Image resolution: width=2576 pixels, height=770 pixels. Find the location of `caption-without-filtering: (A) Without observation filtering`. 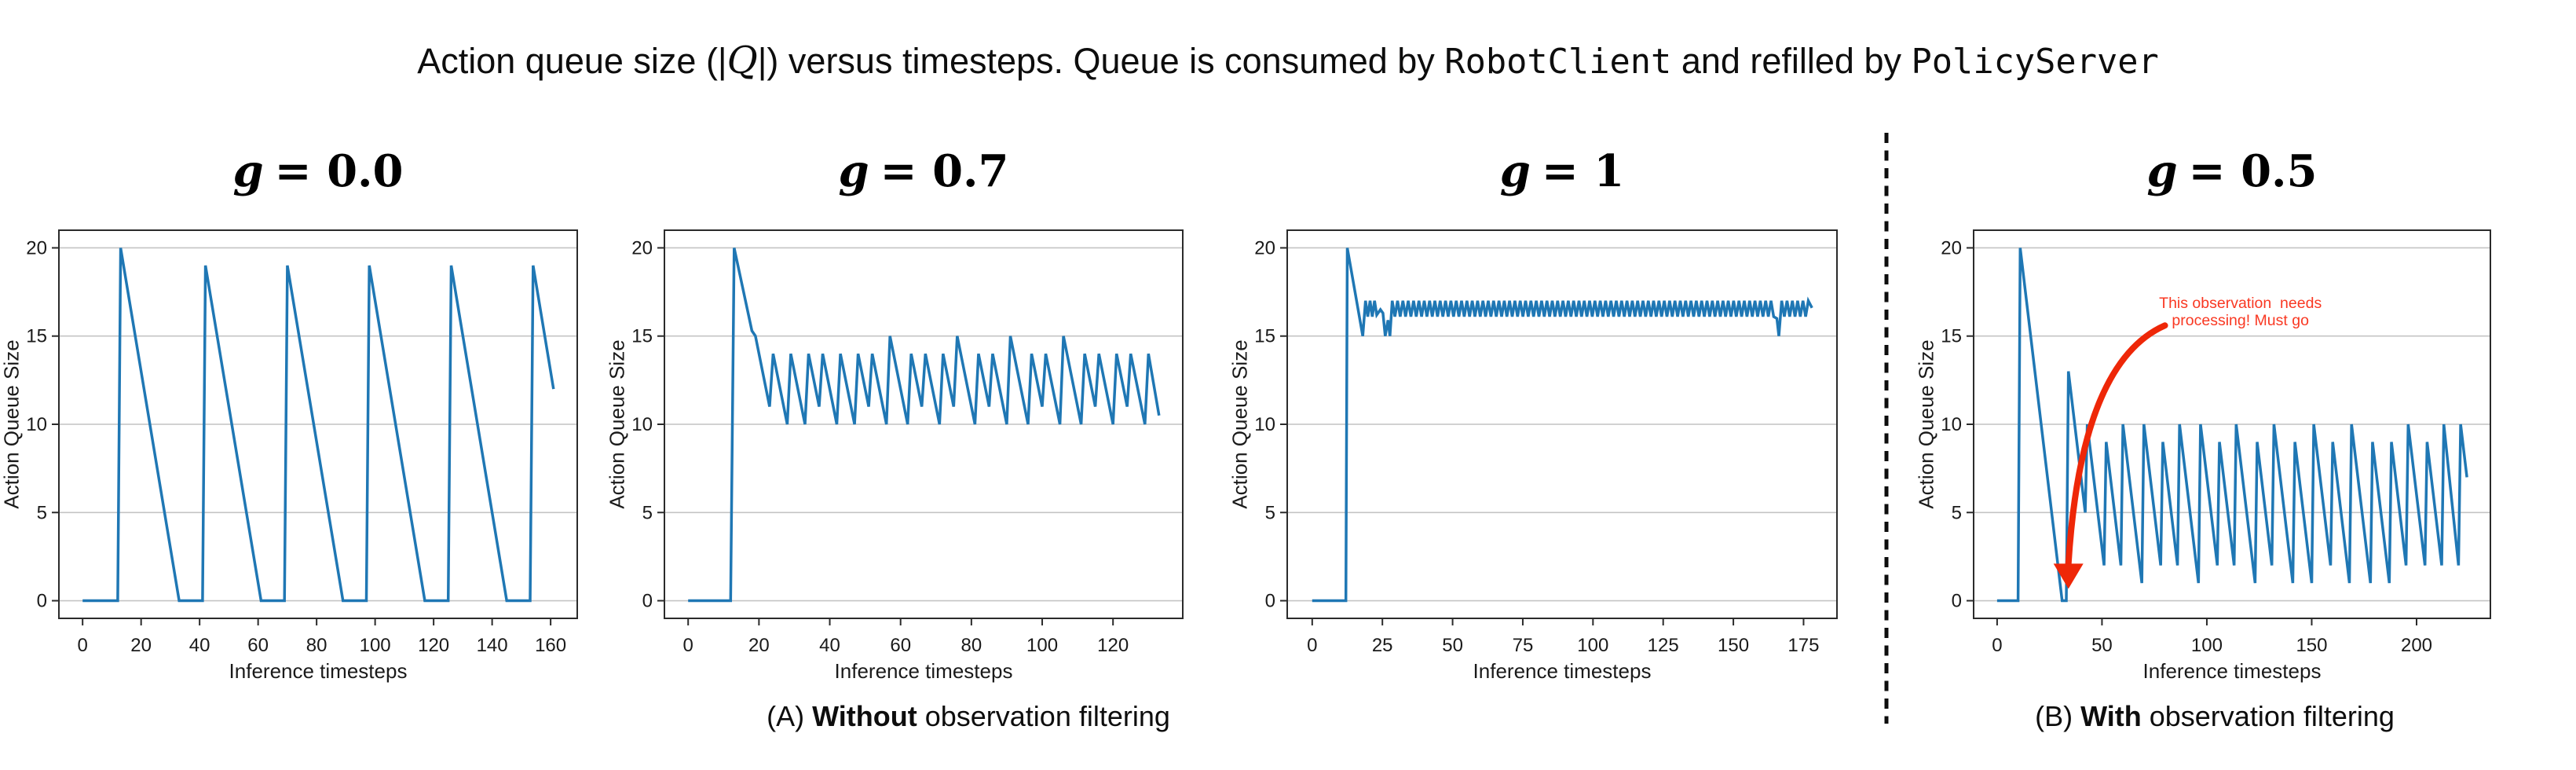

caption-without-filtering: (A) Without observation filtering is located at coordinates (969, 716).